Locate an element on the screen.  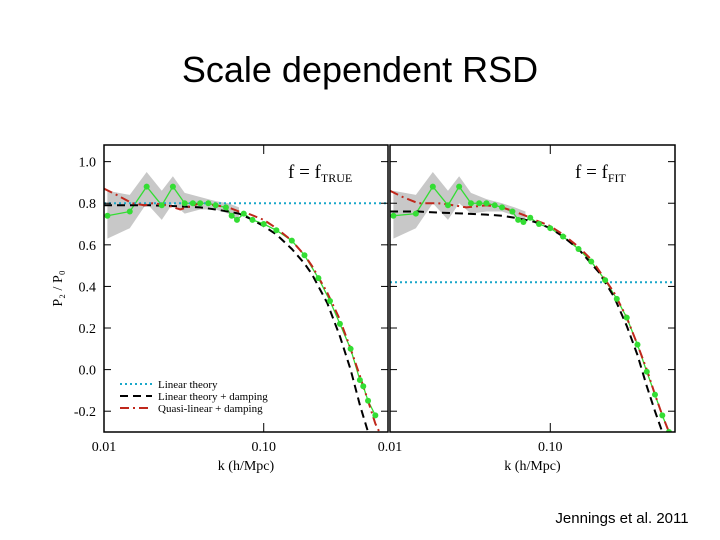
y-tick-label: 1.0 is located at coordinates (88, 163).